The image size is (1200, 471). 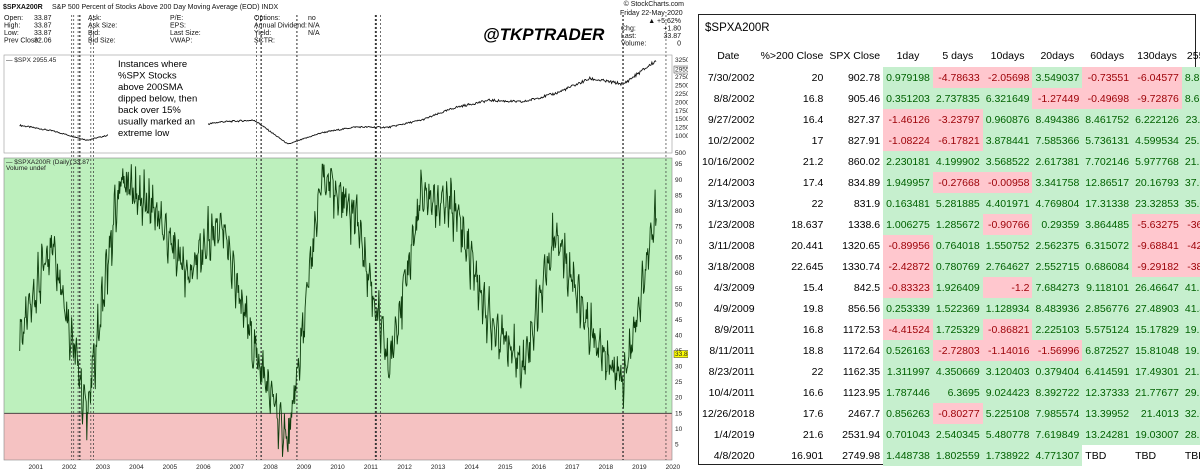 What do you see at coordinates (731, 392) in the screenshot?
I see `table-cell: 10/4/2011` at bounding box center [731, 392].